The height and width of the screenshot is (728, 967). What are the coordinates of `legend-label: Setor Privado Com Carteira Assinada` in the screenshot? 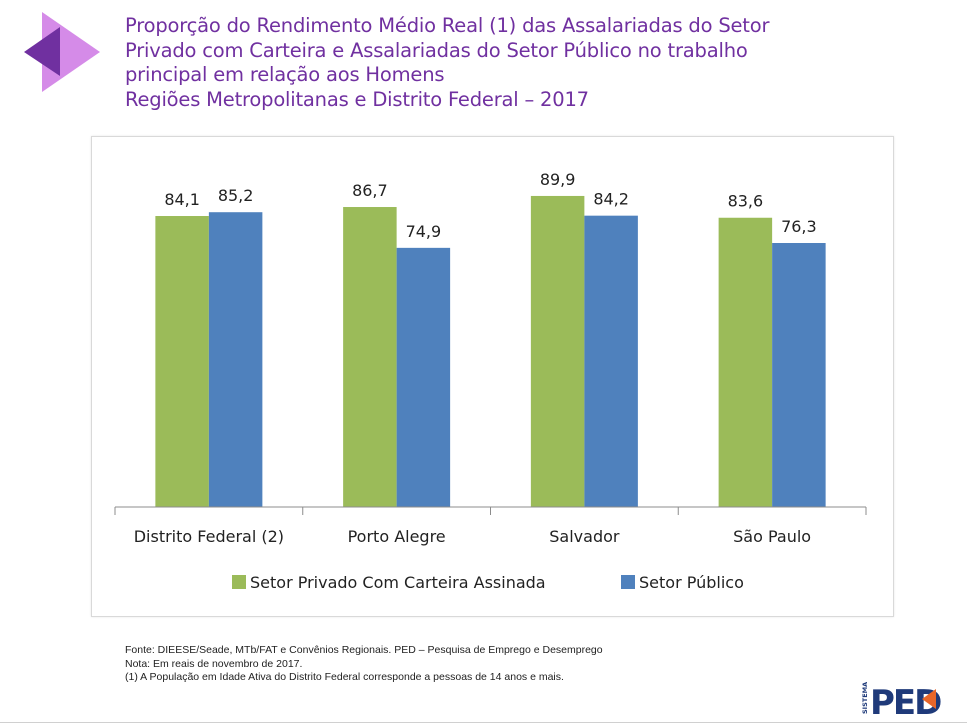 It's located at (398, 582).